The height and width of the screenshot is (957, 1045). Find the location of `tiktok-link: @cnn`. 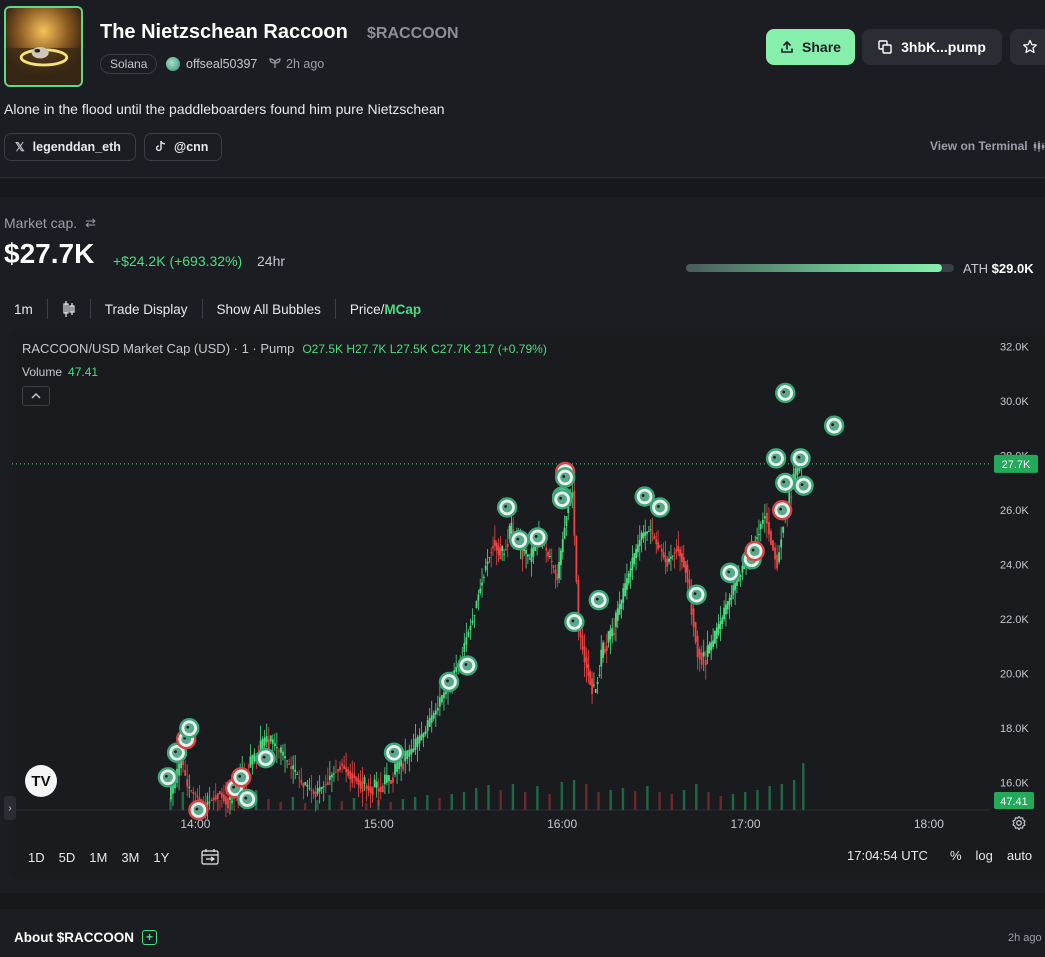

tiktok-link: @cnn is located at coordinates (183, 147).